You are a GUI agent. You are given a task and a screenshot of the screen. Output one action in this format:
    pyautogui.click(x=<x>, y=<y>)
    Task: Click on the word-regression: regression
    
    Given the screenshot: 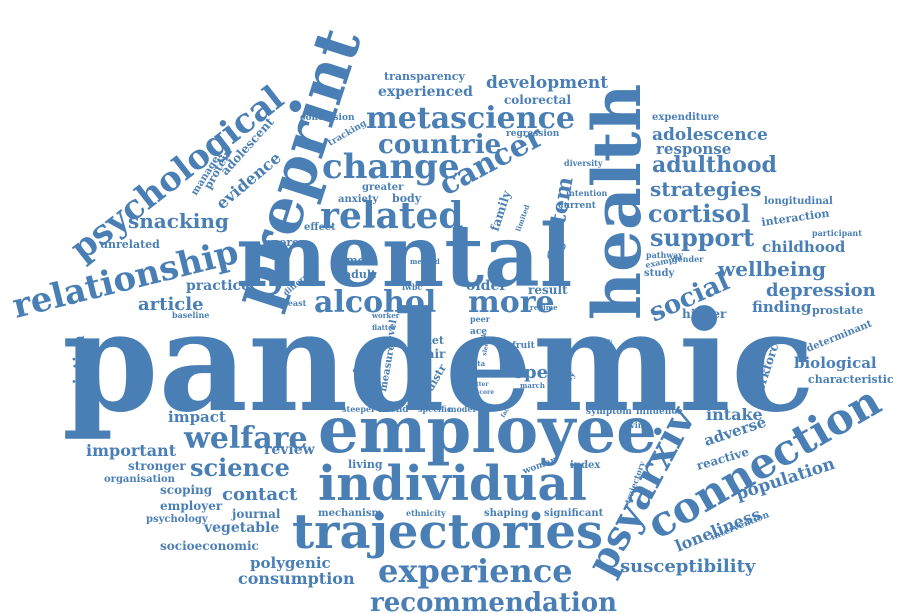 What is the action you would take?
    pyautogui.click(x=533, y=134)
    